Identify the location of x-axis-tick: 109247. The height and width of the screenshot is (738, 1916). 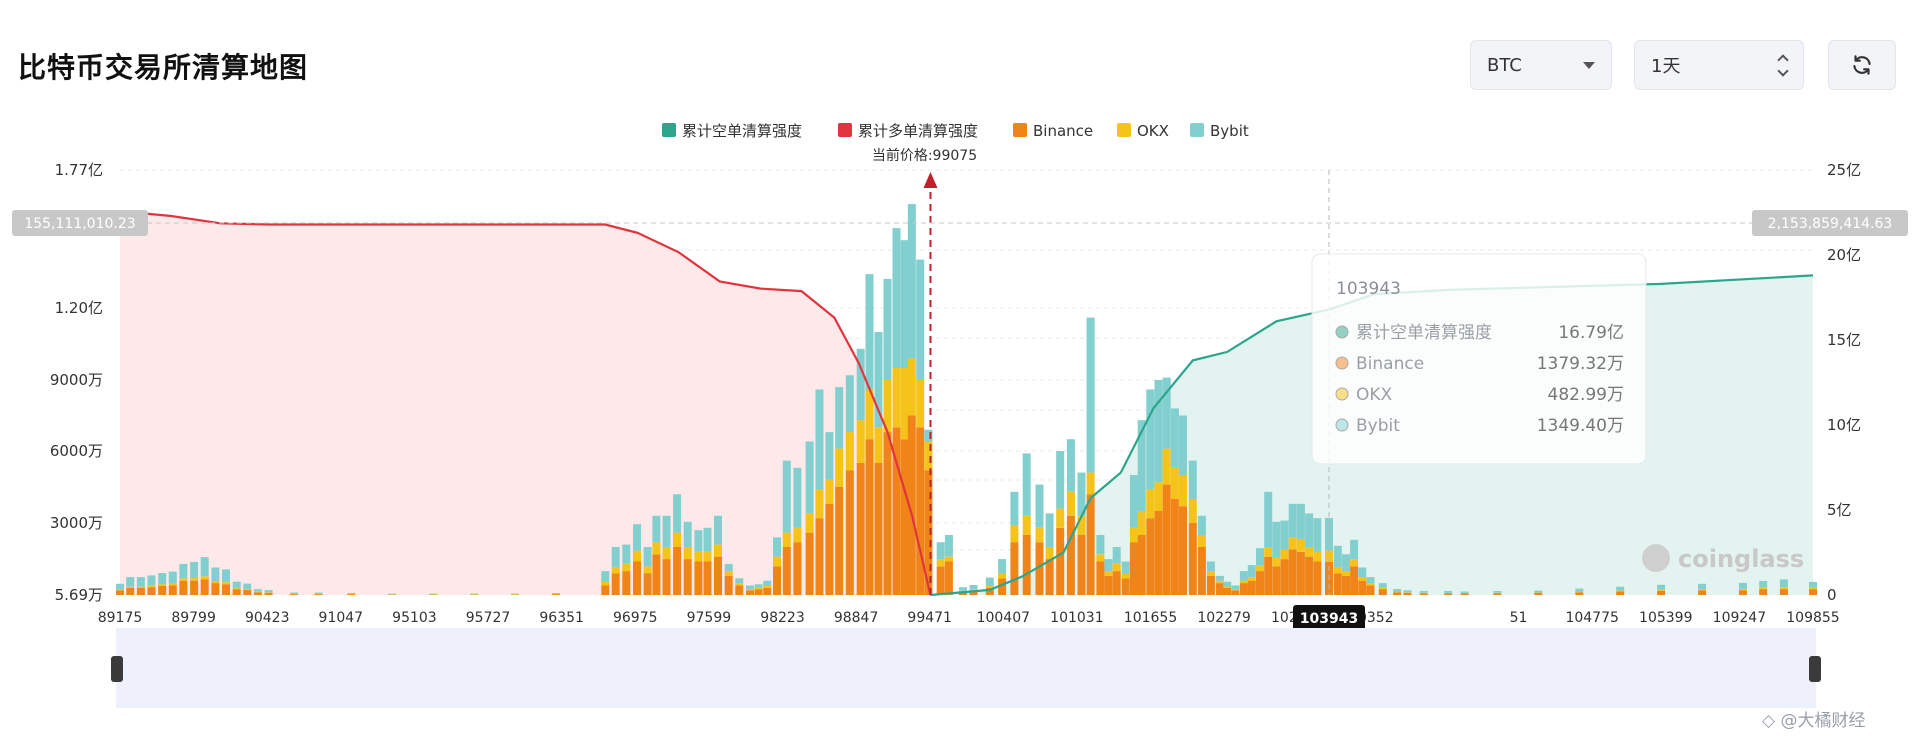
(1739, 618).